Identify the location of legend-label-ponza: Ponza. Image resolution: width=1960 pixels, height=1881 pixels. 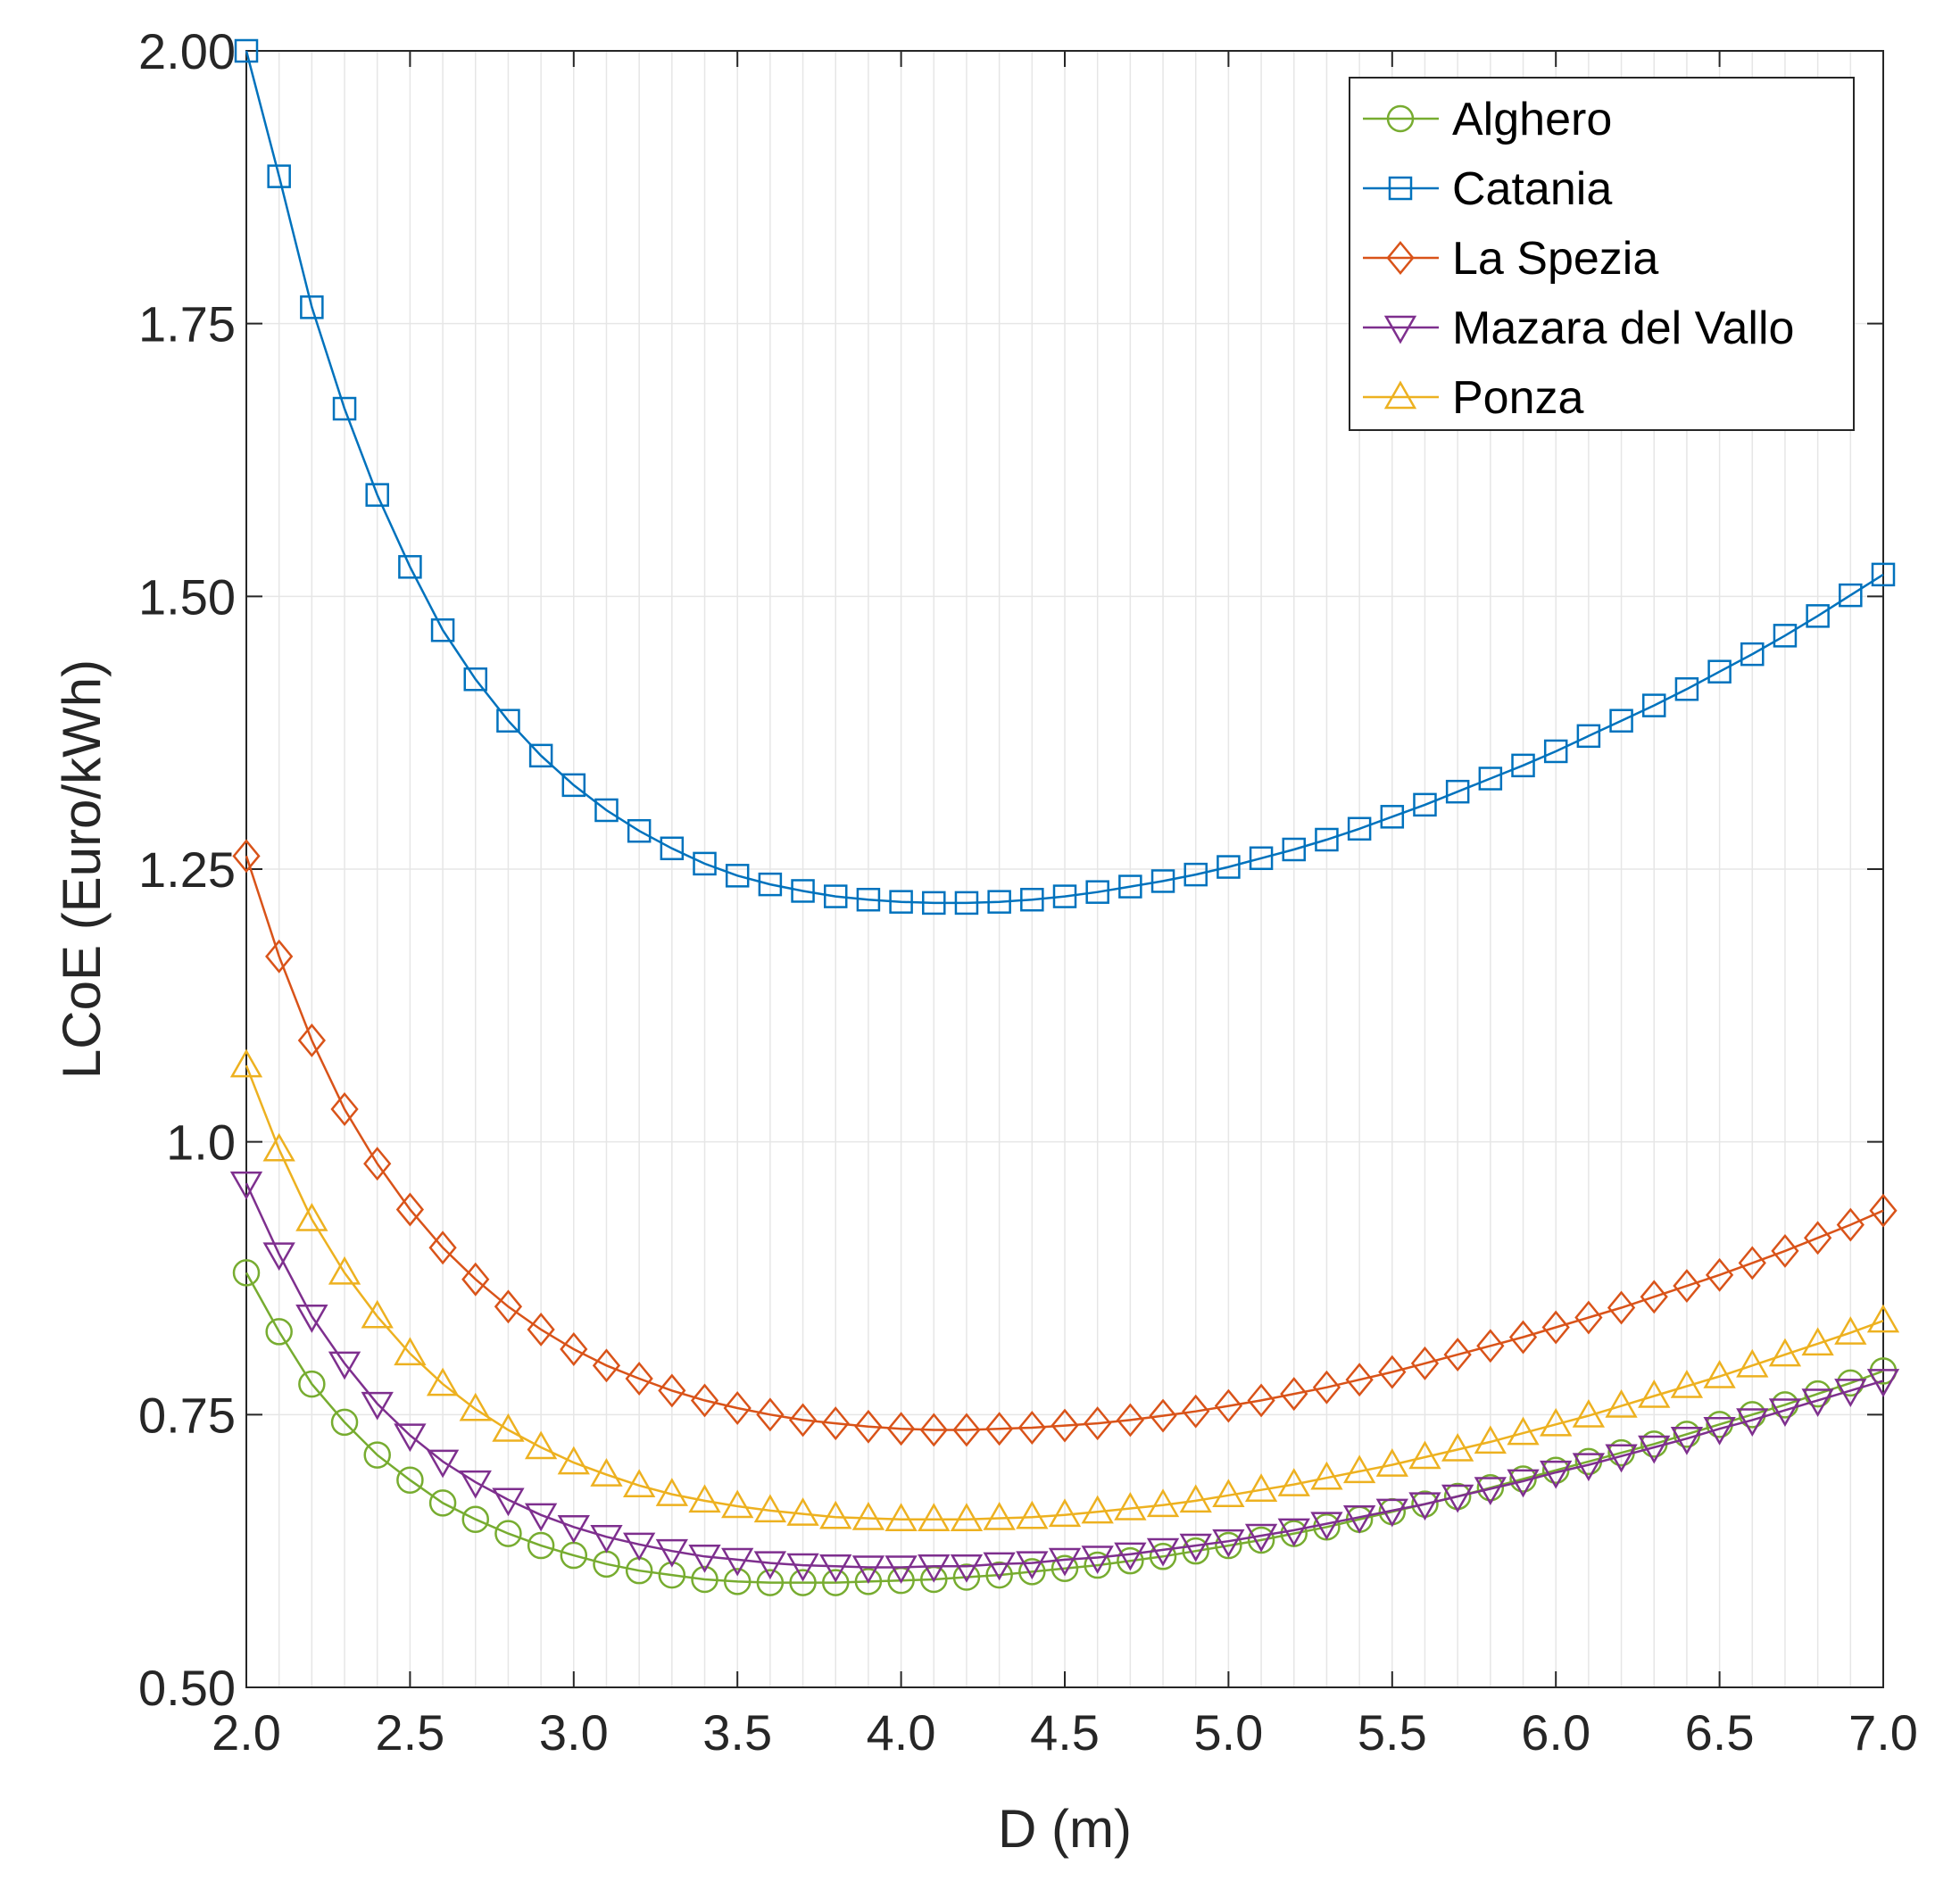
(1518, 398).